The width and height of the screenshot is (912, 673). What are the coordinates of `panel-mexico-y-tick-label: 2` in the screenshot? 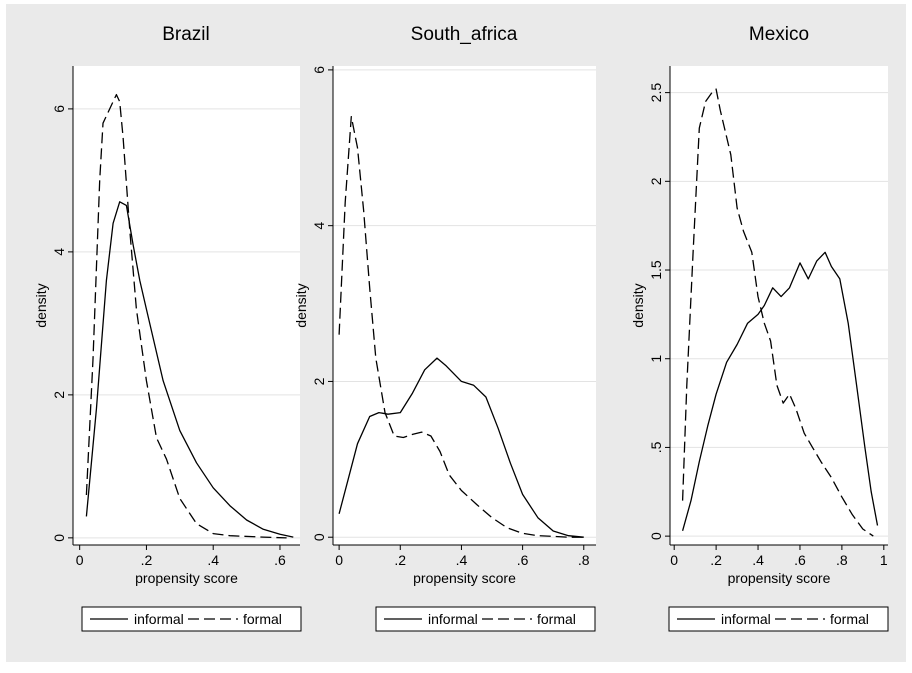 It's located at (656, 181).